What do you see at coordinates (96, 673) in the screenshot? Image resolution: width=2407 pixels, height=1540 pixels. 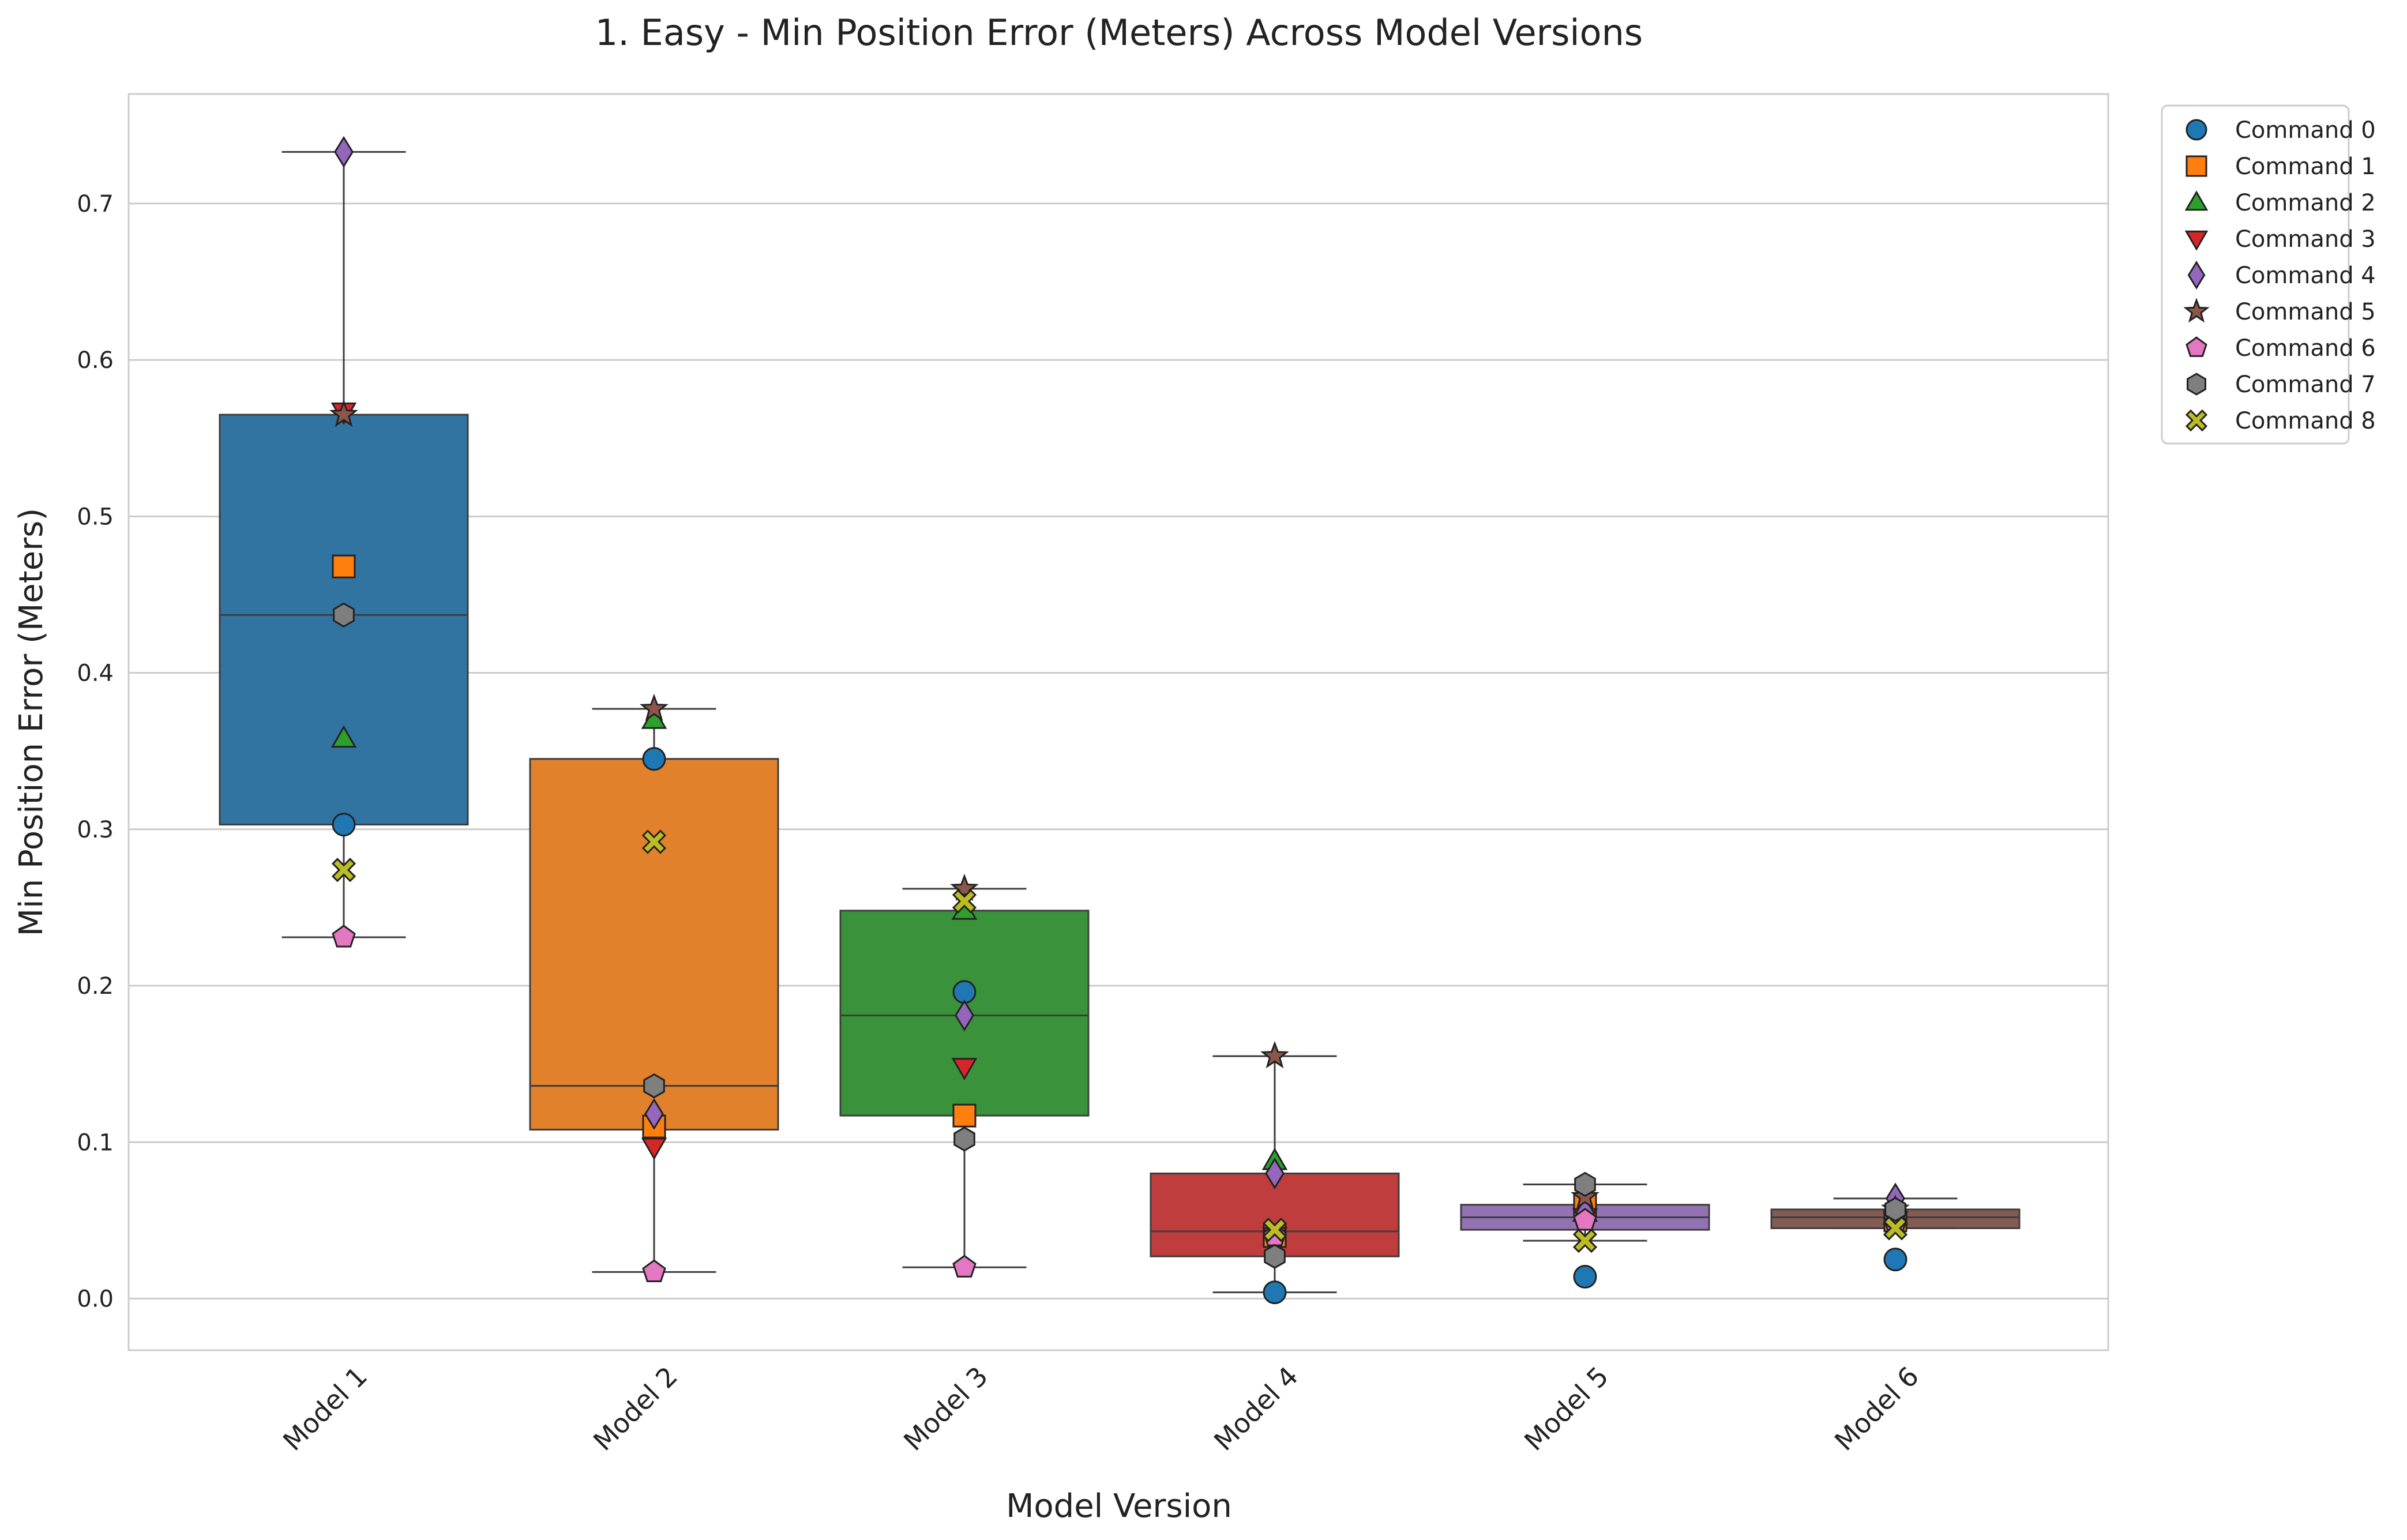 I see `y-tick-label: 0.4` at bounding box center [96, 673].